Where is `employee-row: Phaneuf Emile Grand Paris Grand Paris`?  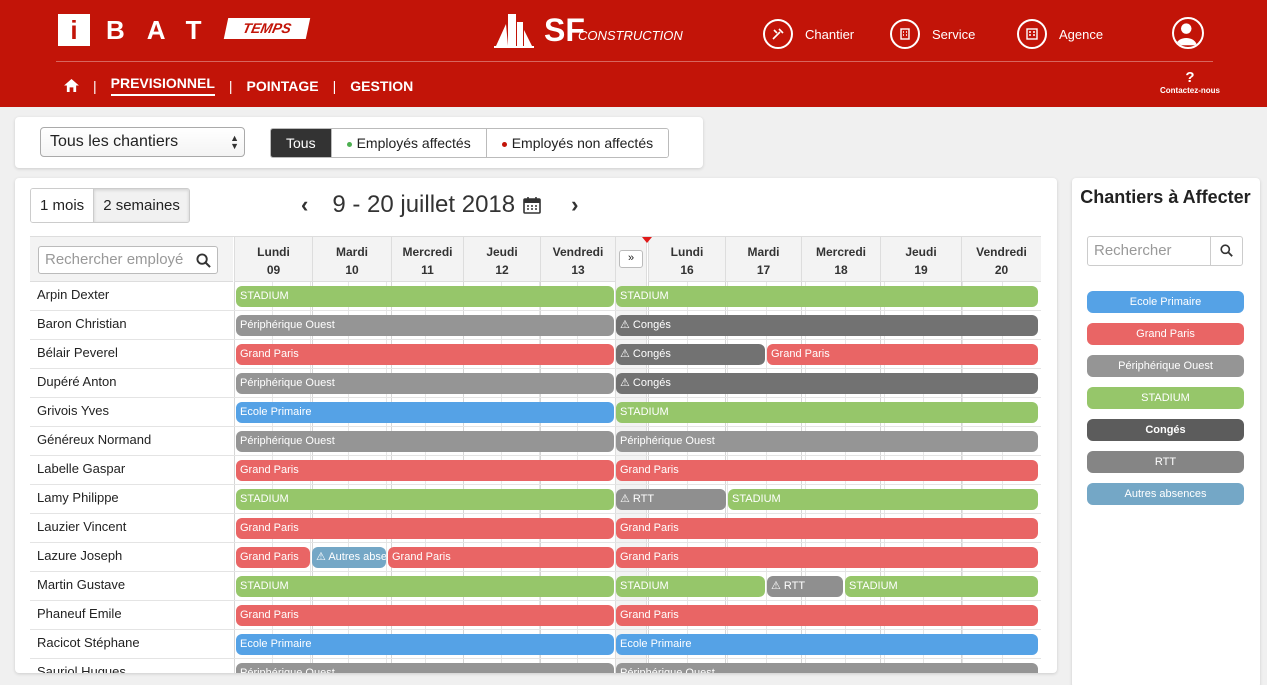 employee-row: Phaneuf Emile Grand Paris Grand Paris is located at coordinates (535, 615).